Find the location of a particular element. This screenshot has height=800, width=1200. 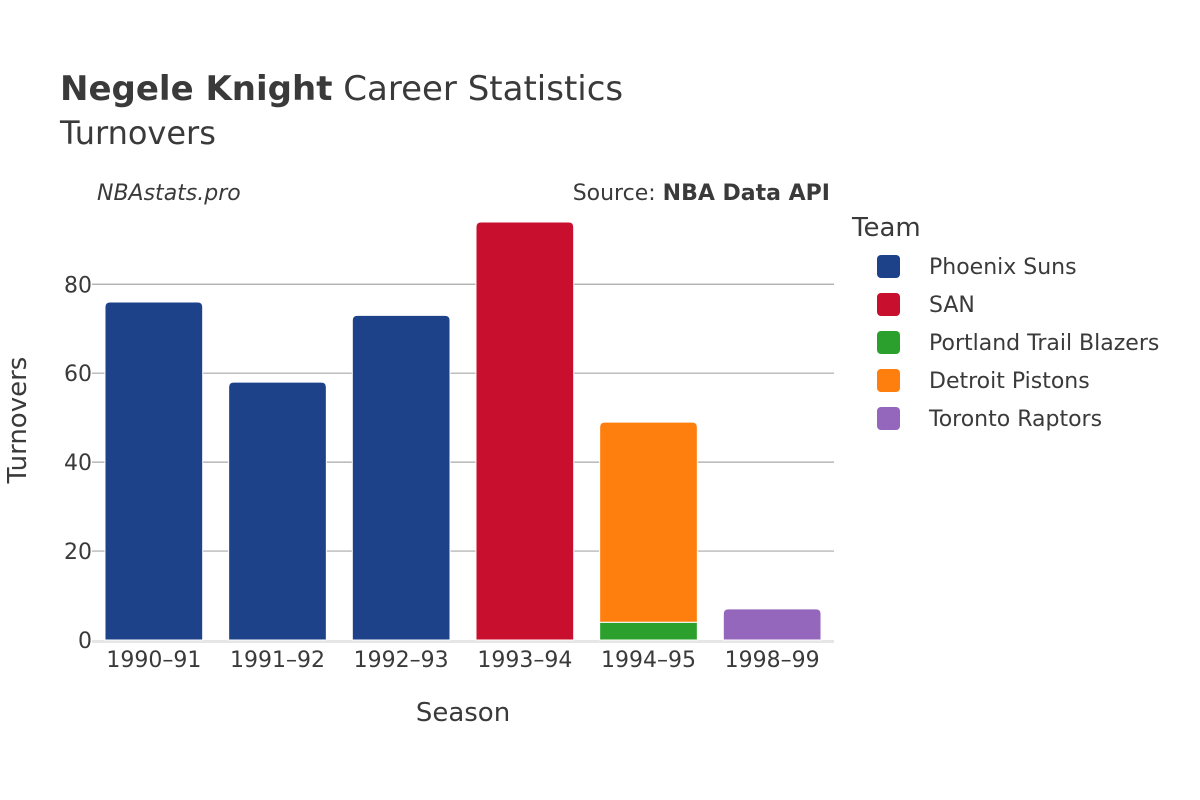

y-tick-label: 40 is located at coordinates (78, 463).